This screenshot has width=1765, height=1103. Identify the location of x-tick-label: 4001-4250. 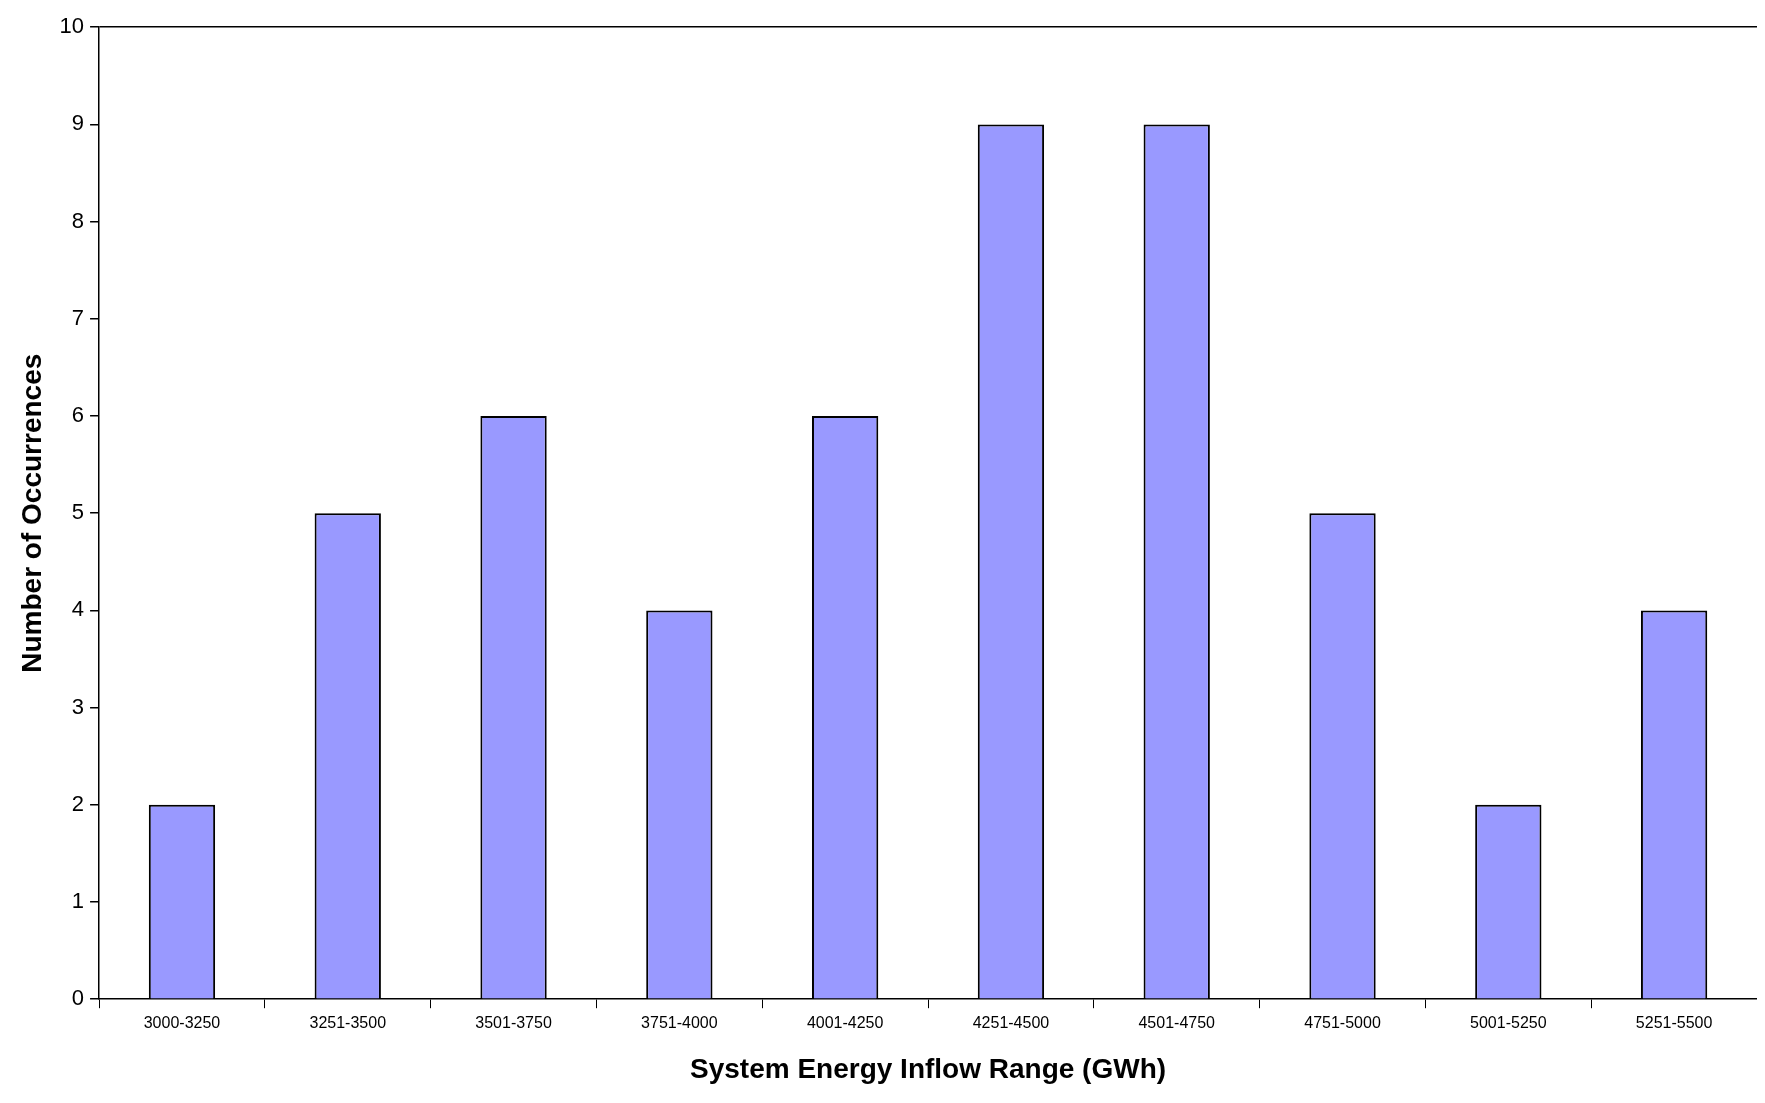
(845, 1023).